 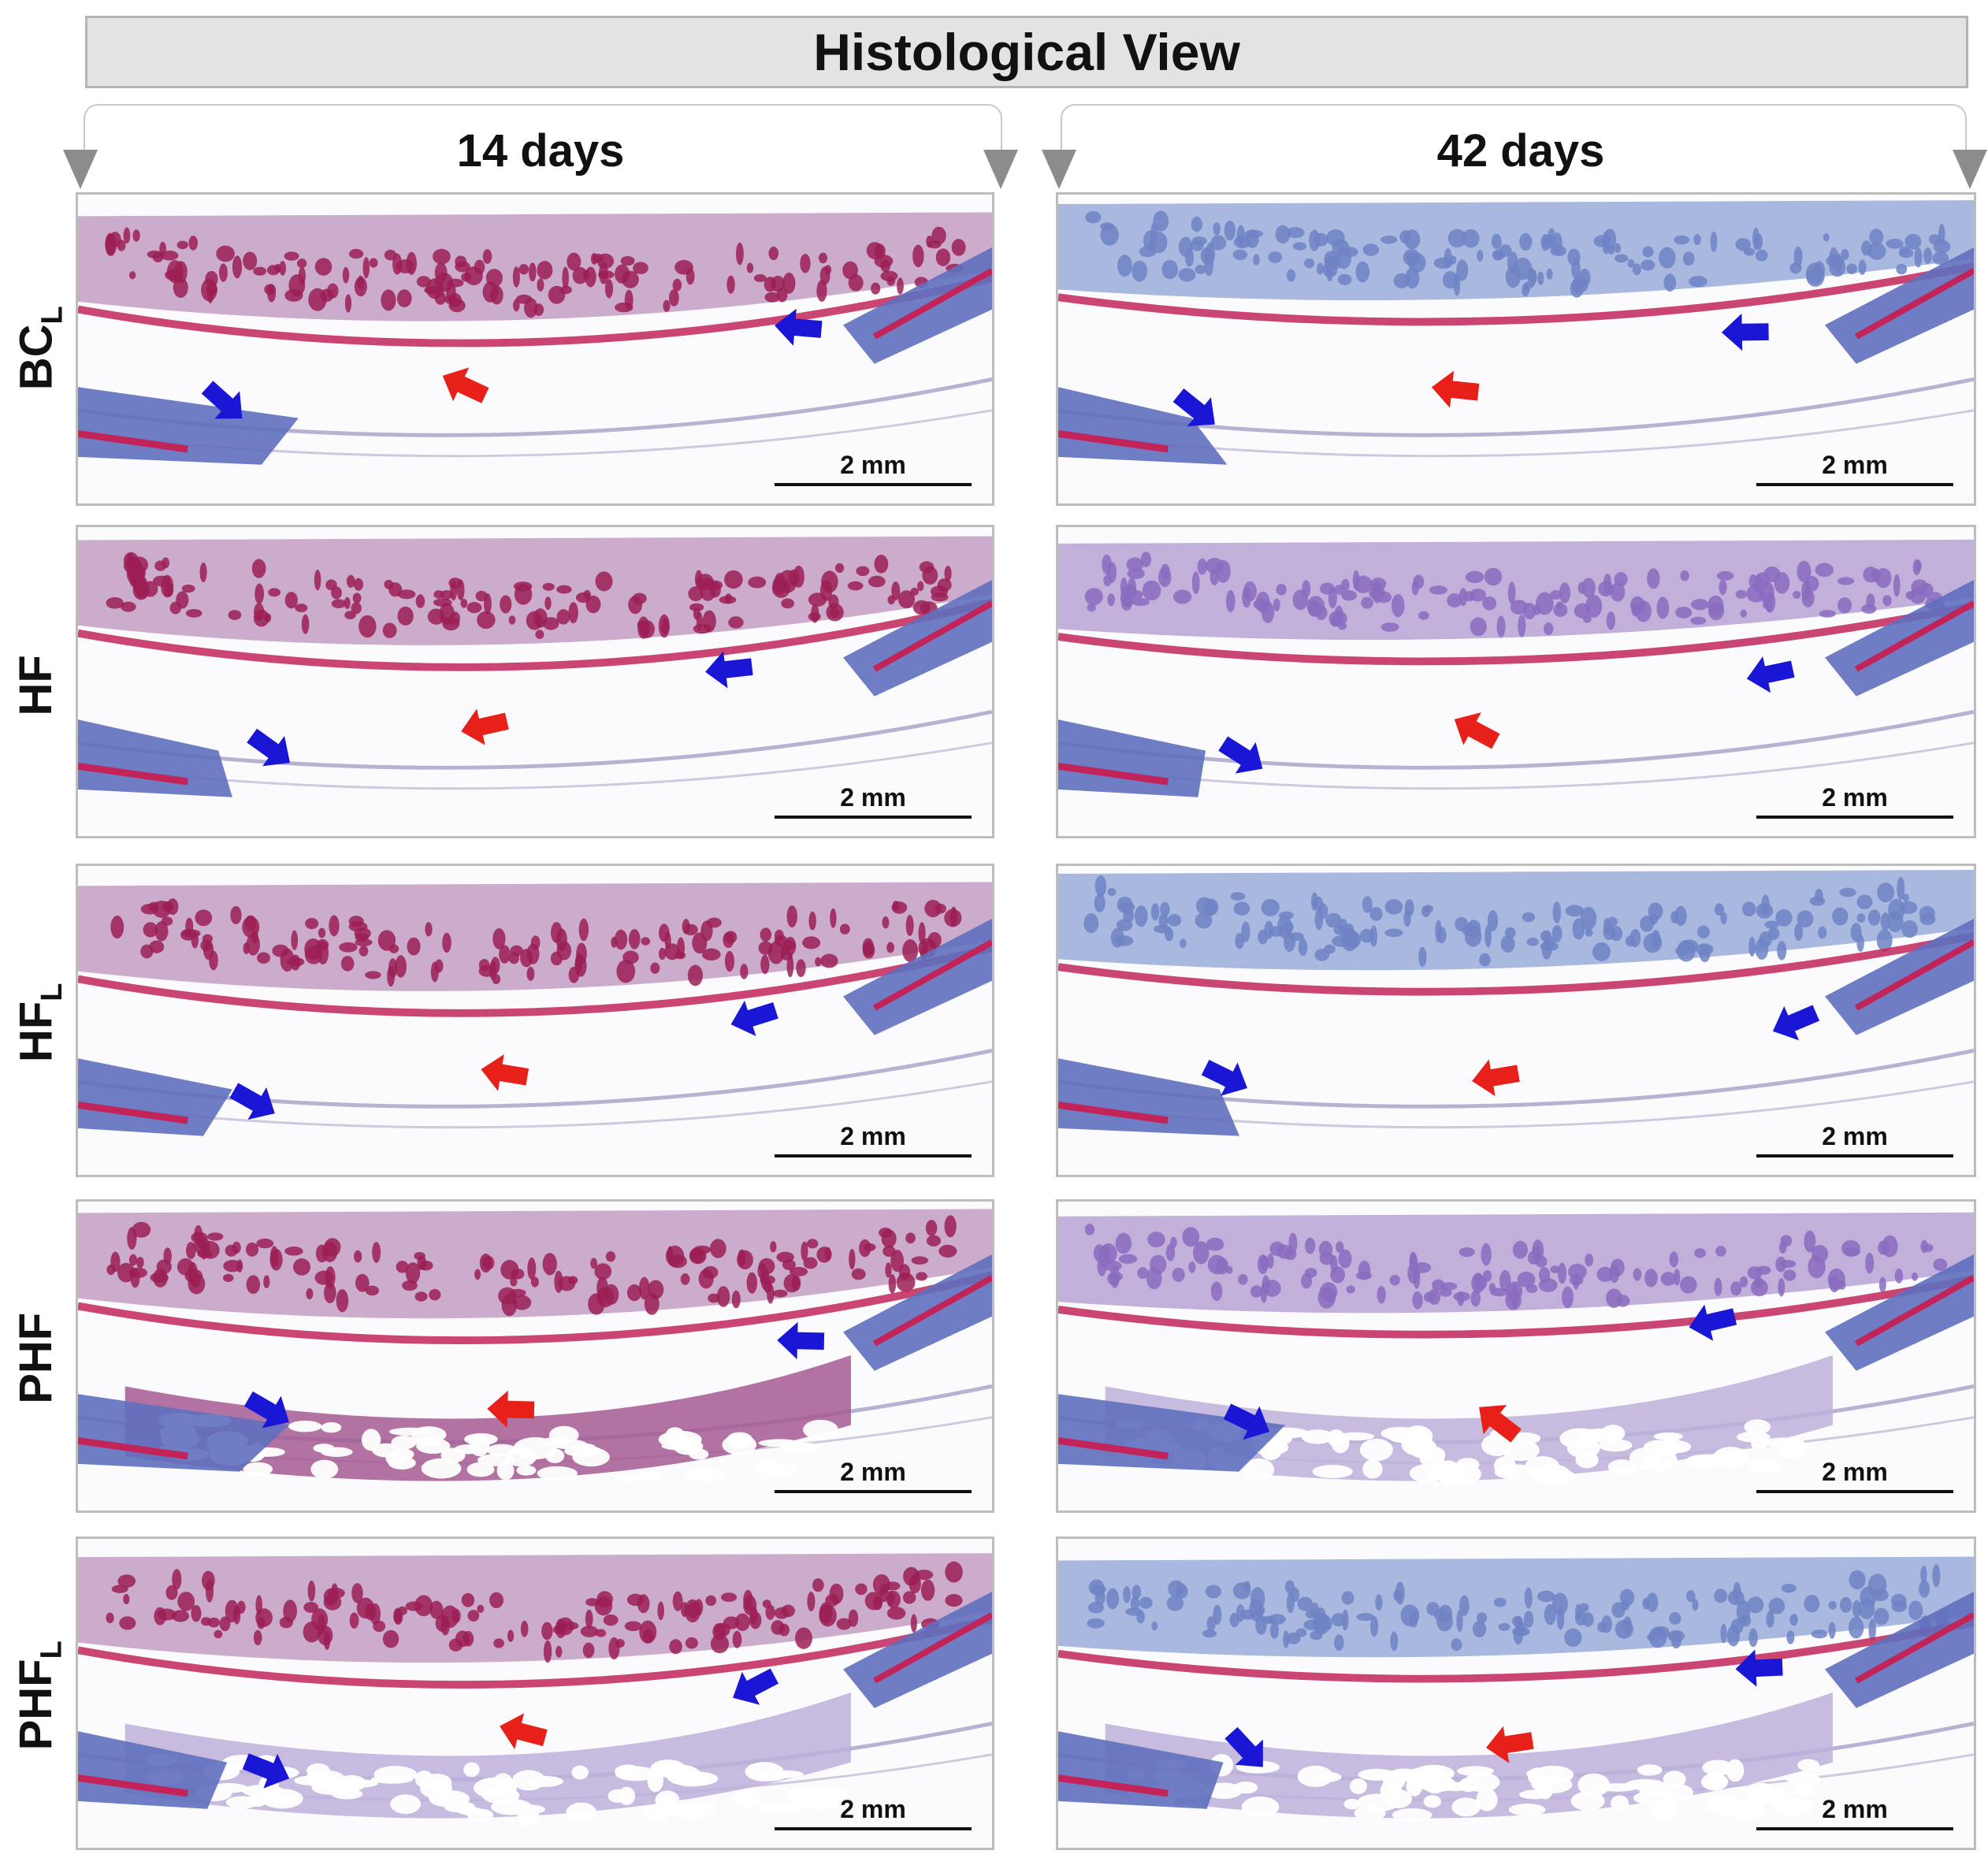 I want to click on histology-panel-42d-row4: 2 mm, so click(x=1516, y=1356).